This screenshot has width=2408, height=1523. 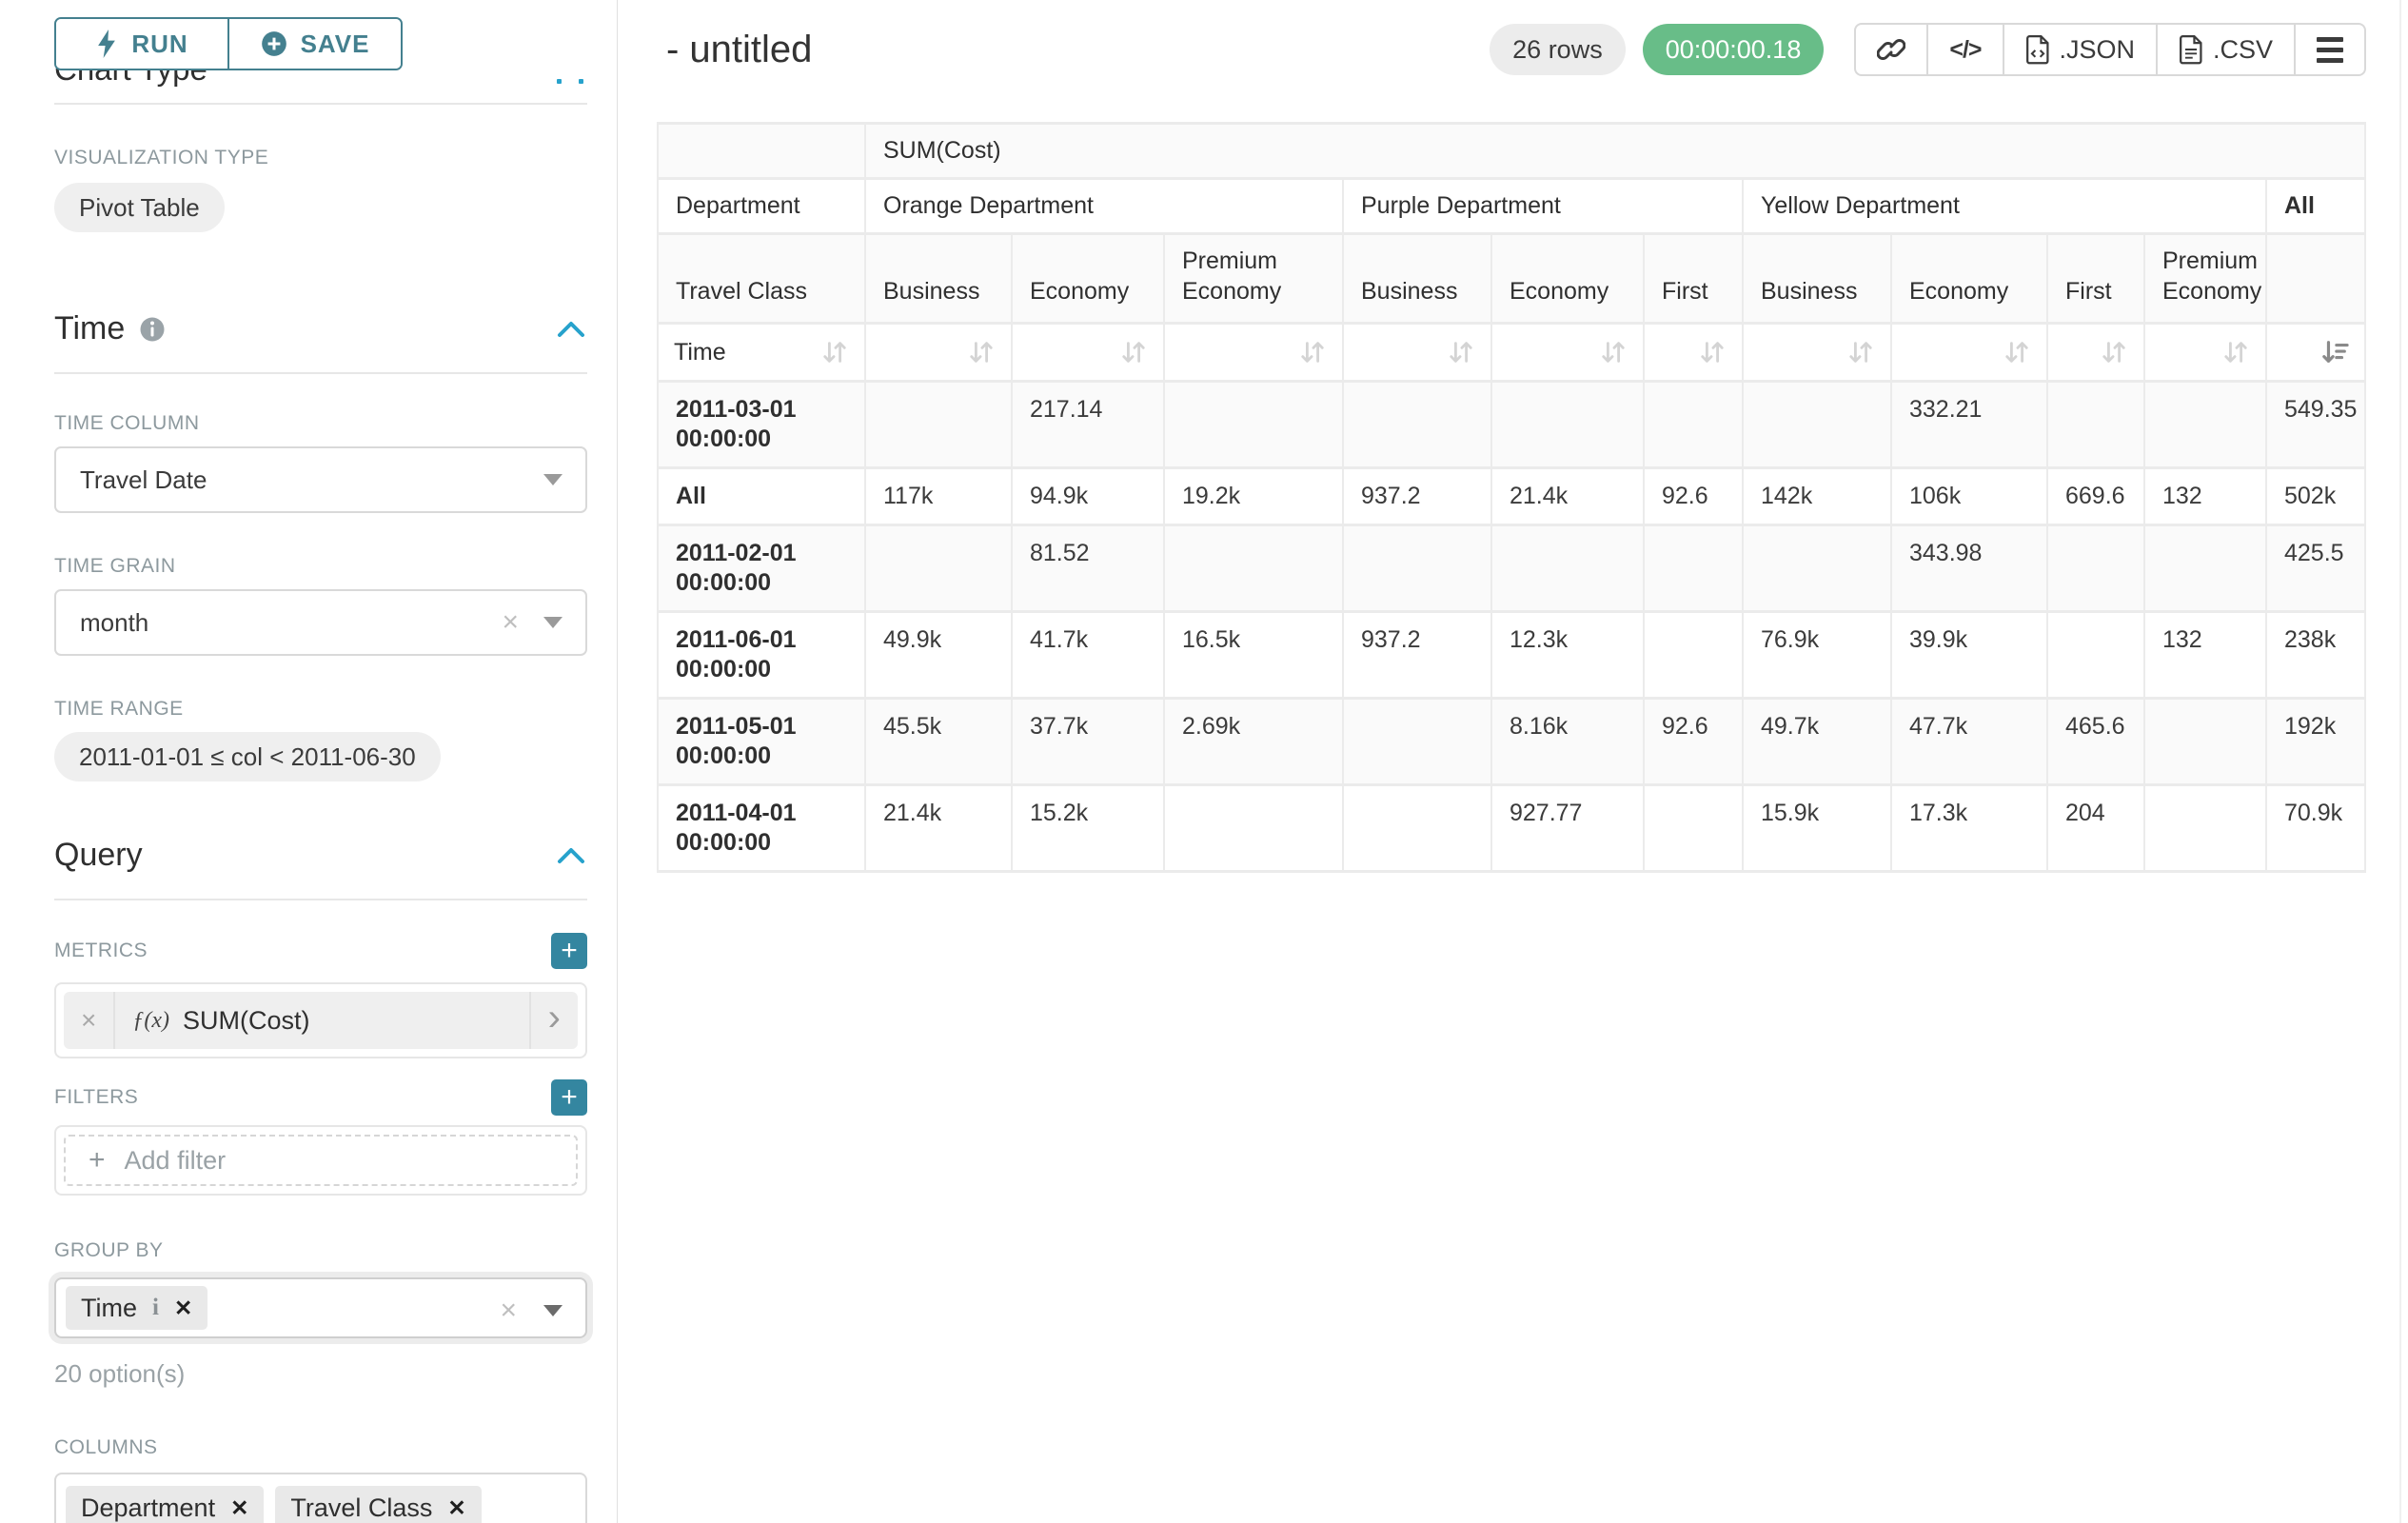 I want to click on pivot-value-cell: 117k, so click(x=939, y=496).